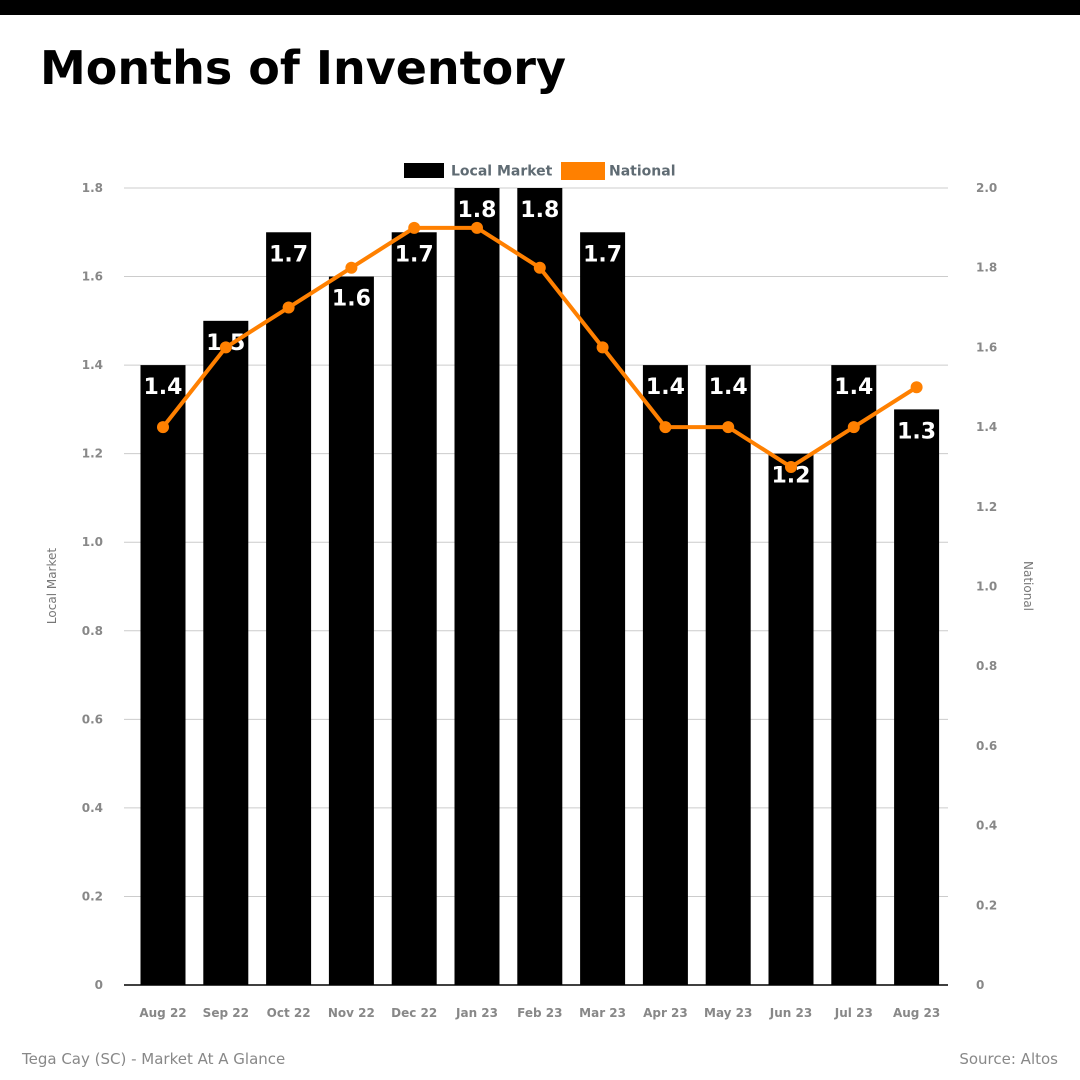 Image resolution: width=1080 pixels, height=1080 pixels. Describe the element at coordinates (539, 1013) in the screenshot. I see `x-tick-label: Feb 23` at that location.